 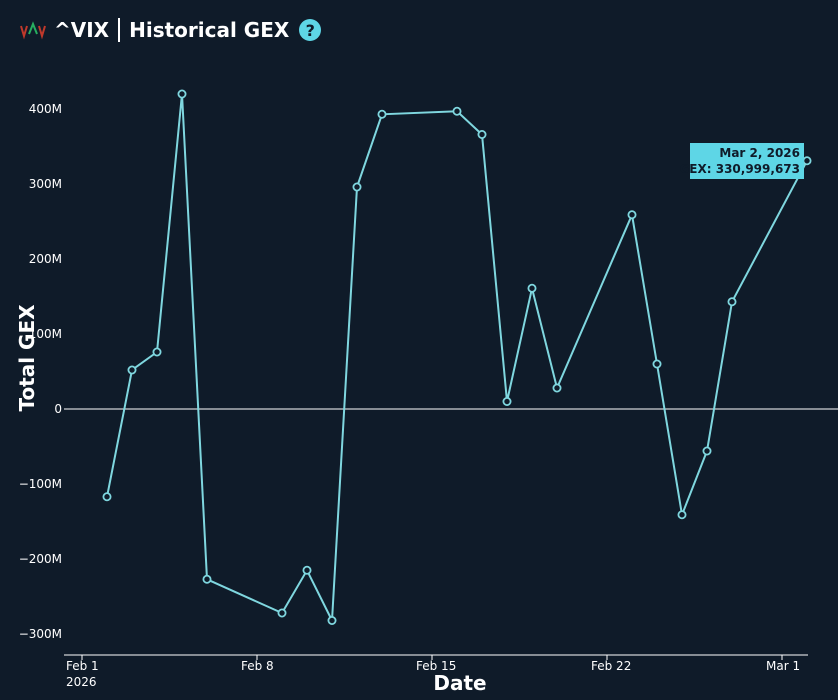 I want to click on hover-tooltip: Mar 2, 2026 GEX: 330,999,673, so click(x=741, y=161).